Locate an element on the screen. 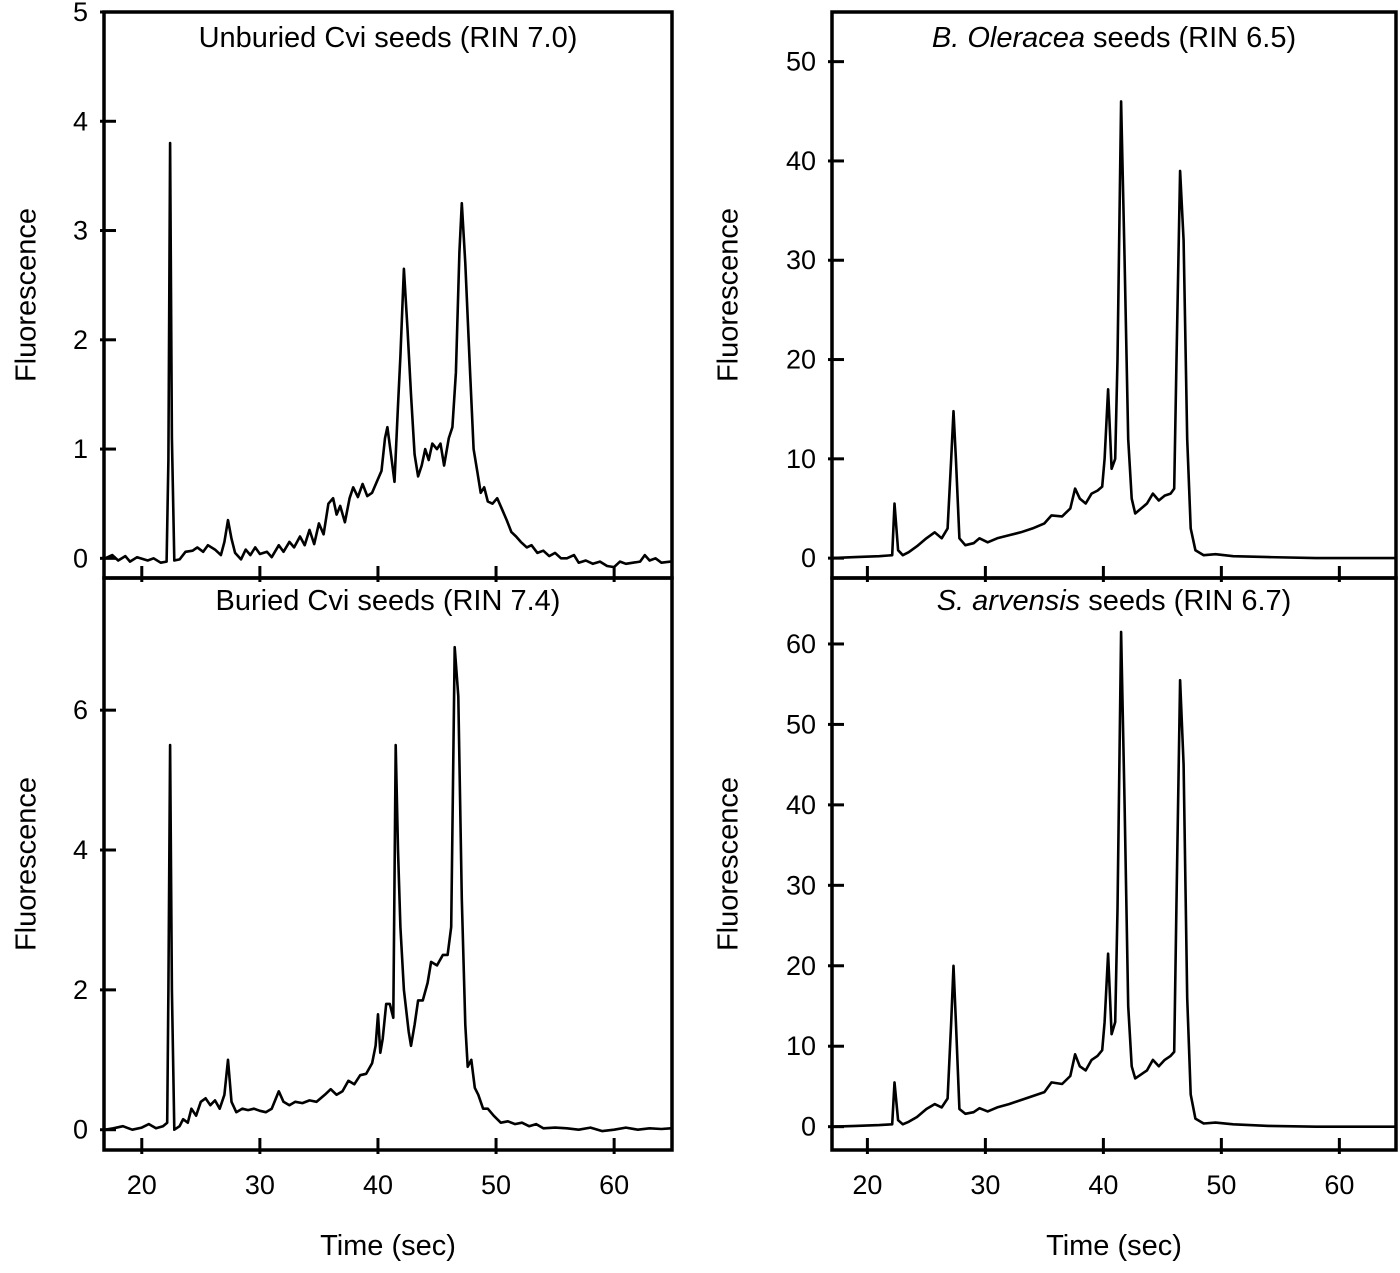 The width and height of the screenshot is (1400, 1273). y-tick-label: 5 is located at coordinates (80, 13).